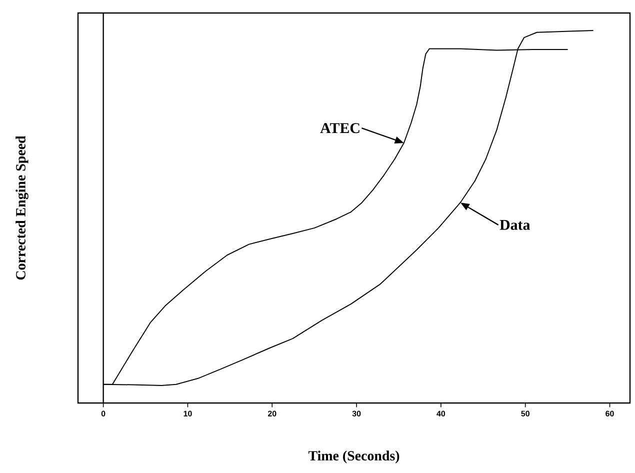 The image size is (635, 473). What do you see at coordinates (515, 225) in the screenshot?
I see `legend-label: Data` at bounding box center [515, 225].